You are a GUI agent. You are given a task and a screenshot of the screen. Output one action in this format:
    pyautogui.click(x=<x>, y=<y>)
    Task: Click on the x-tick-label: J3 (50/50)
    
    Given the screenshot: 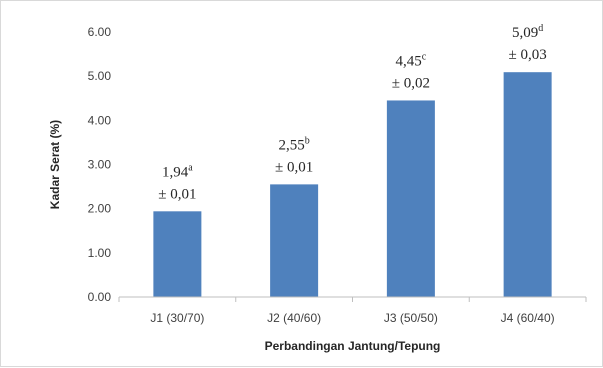 What is the action you would take?
    pyautogui.click(x=411, y=318)
    